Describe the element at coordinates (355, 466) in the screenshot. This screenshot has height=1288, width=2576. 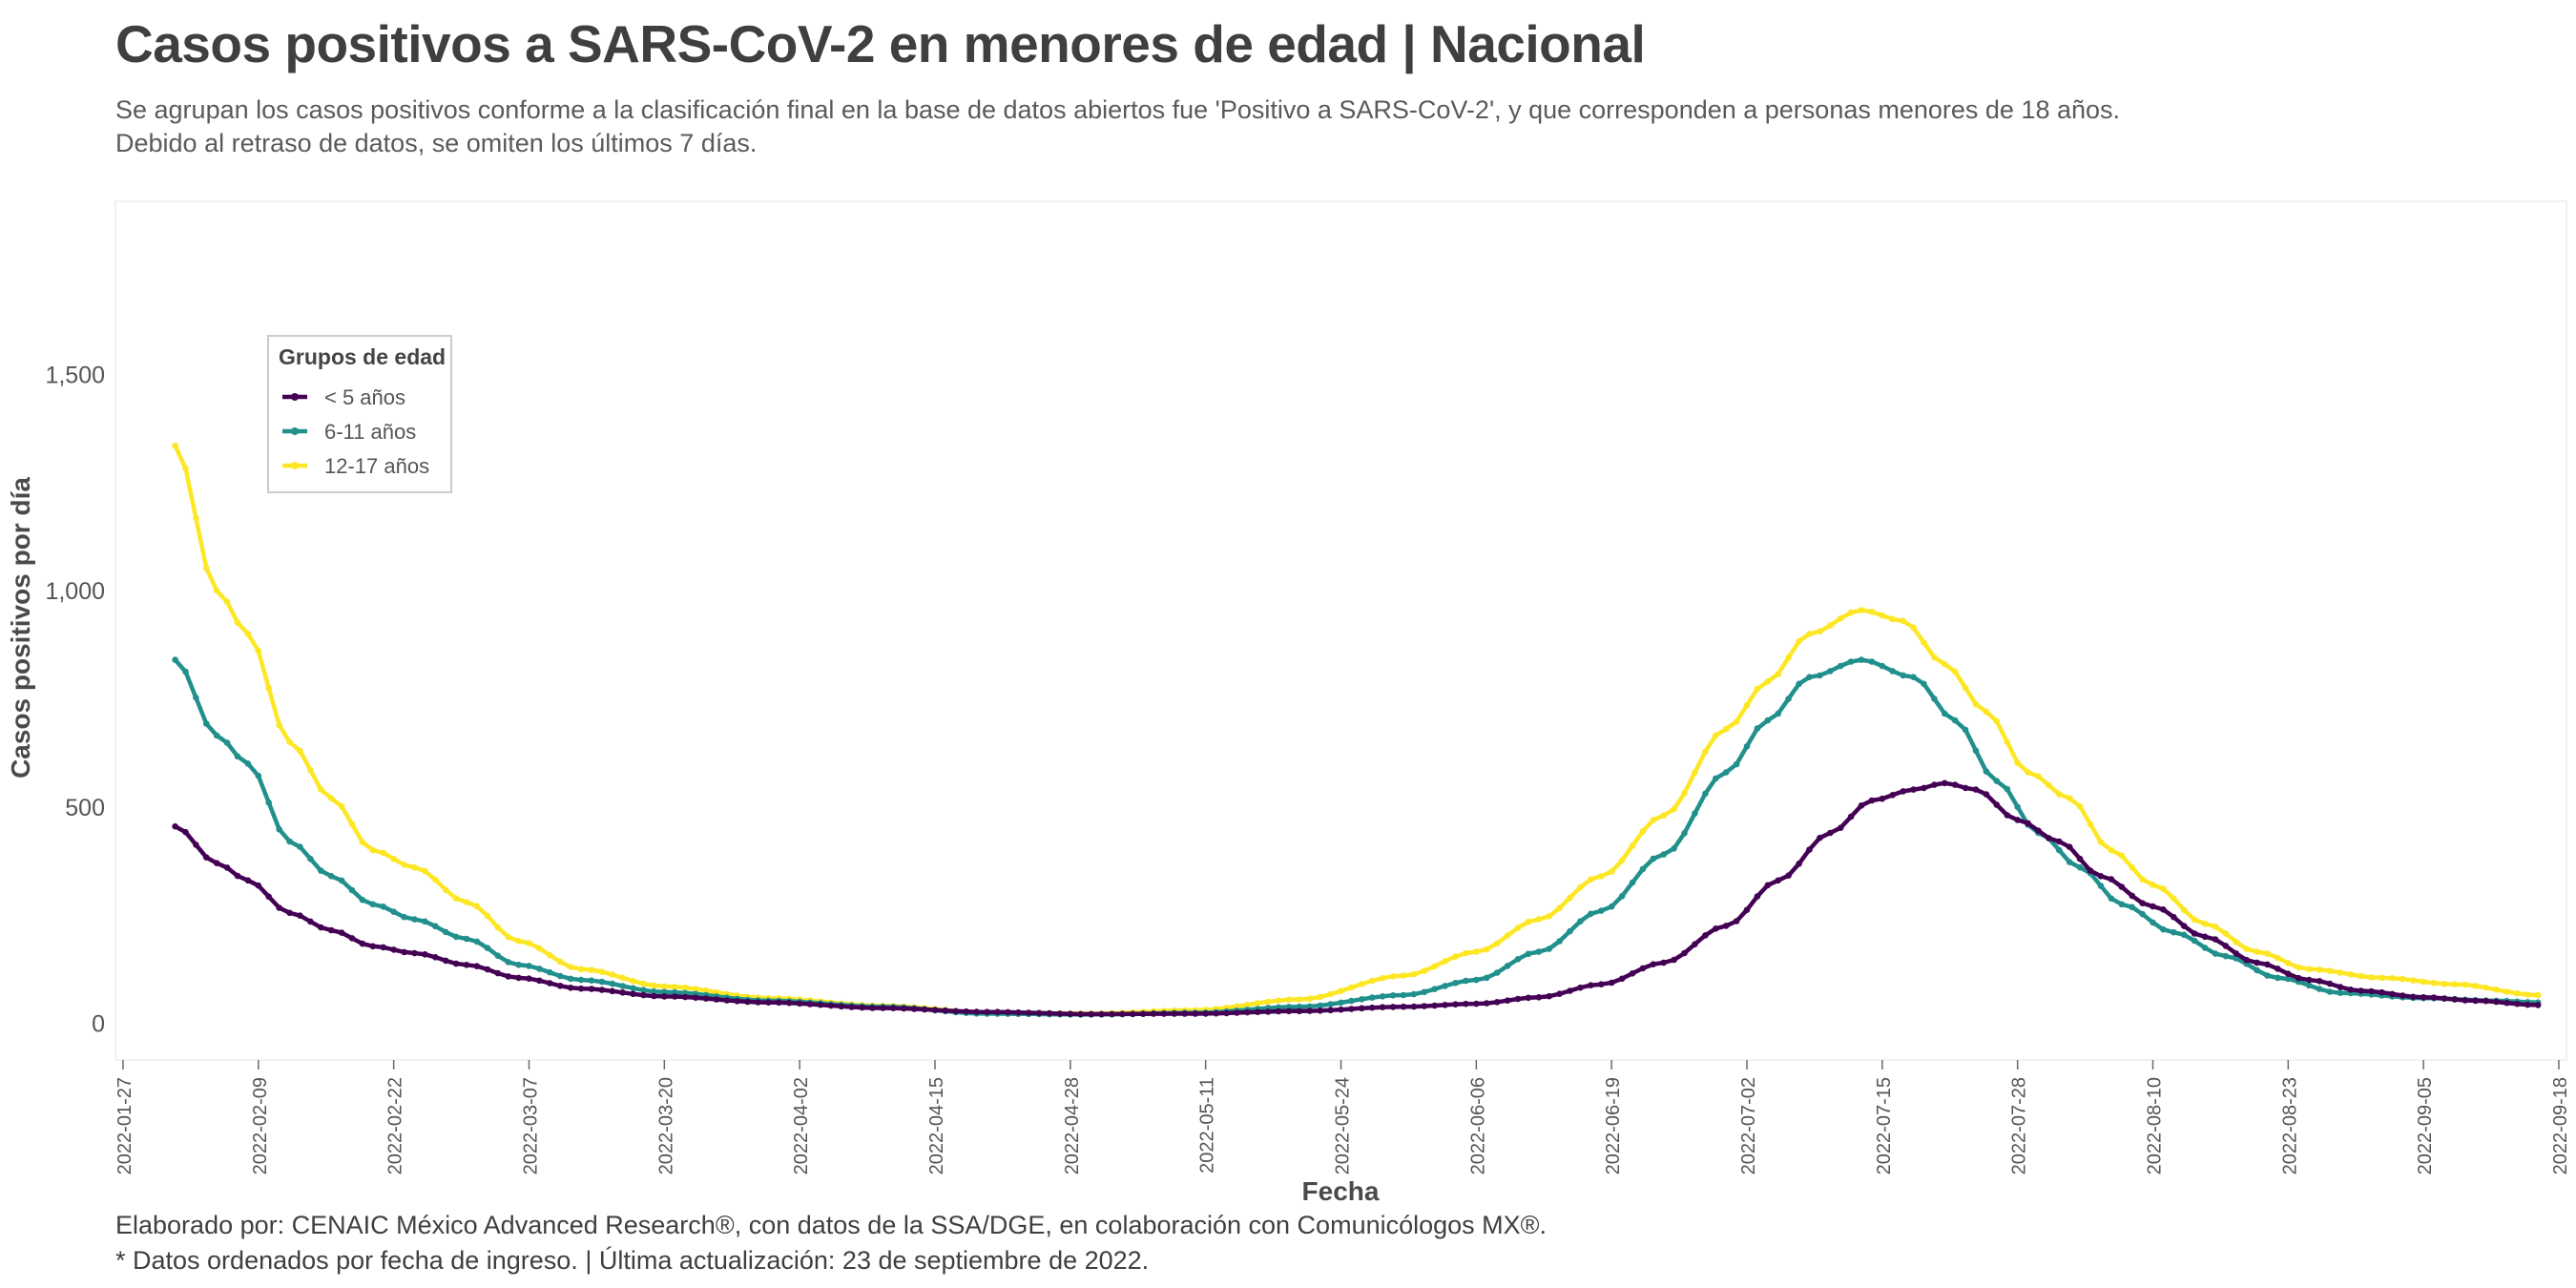
I see `legend-item: 12-17 años` at that location.